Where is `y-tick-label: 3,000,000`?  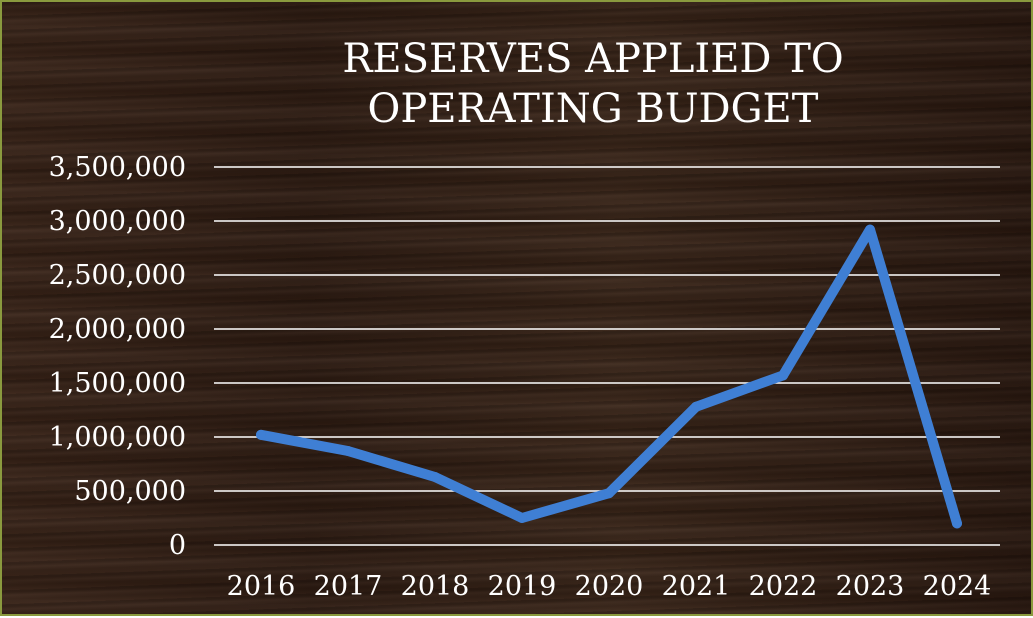 y-tick-label: 3,000,000 is located at coordinates (117, 221).